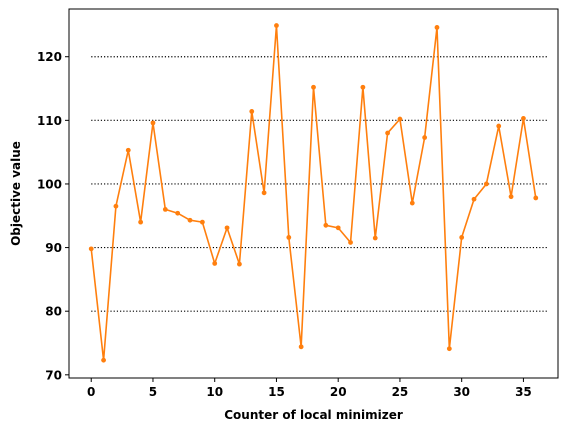  Describe the element at coordinates (214, 392) in the screenshot. I see `x-tick-label: 10` at that location.